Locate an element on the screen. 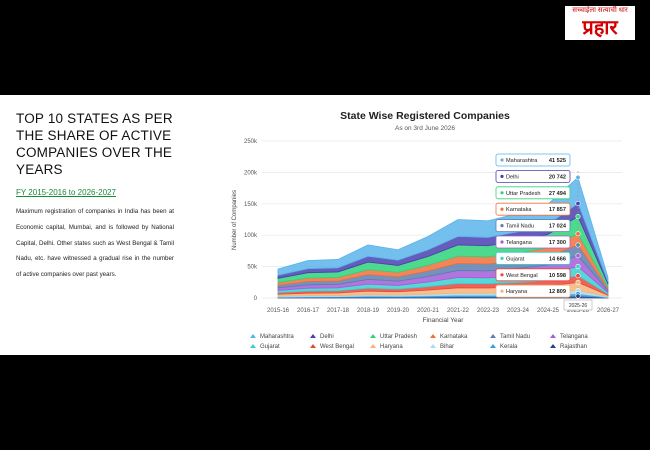 The width and height of the screenshot is (650, 450). crosshair-label-box is located at coordinates (578, 305).